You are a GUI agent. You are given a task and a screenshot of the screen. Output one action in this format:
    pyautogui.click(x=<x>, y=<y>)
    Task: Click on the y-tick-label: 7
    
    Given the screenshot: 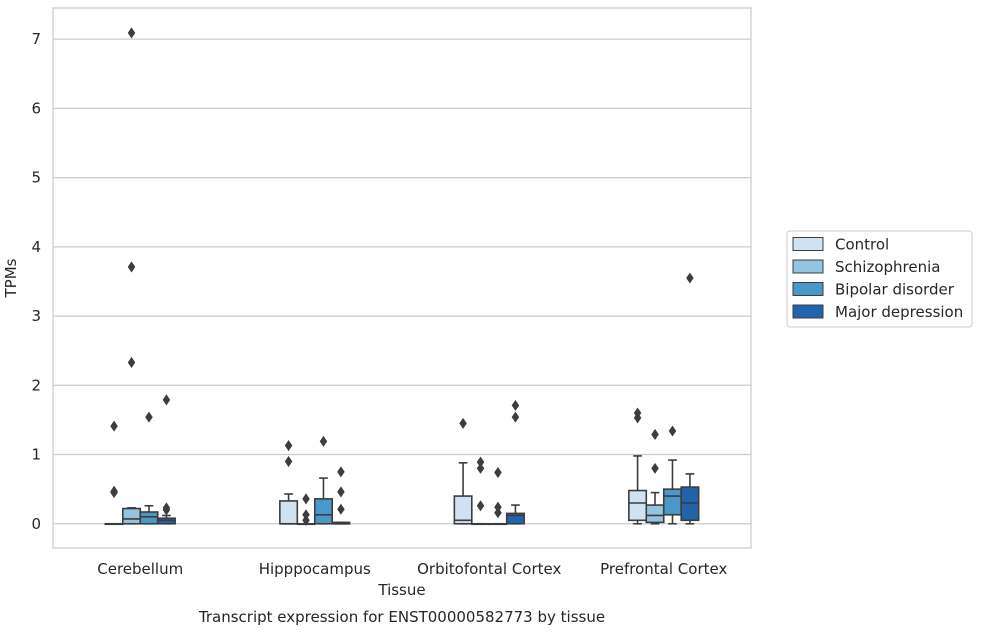 What is the action you would take?
    pyautogui.click(x=36, y=39)
    